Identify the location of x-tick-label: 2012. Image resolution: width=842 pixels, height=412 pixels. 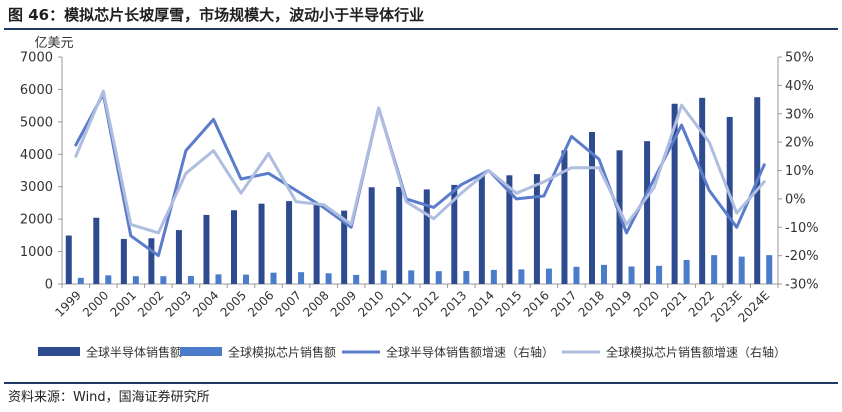
(425, 303).